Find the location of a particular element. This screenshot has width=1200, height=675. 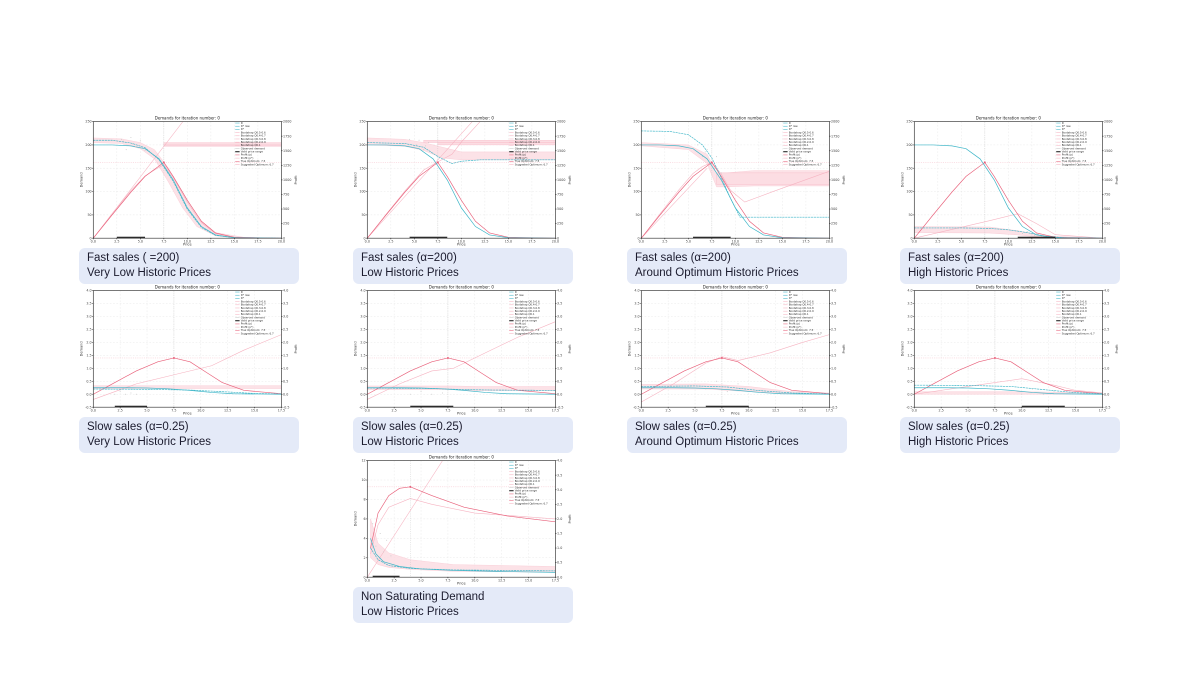

y-right-tick-label: 4.0 is located at coordinates (285, 291).